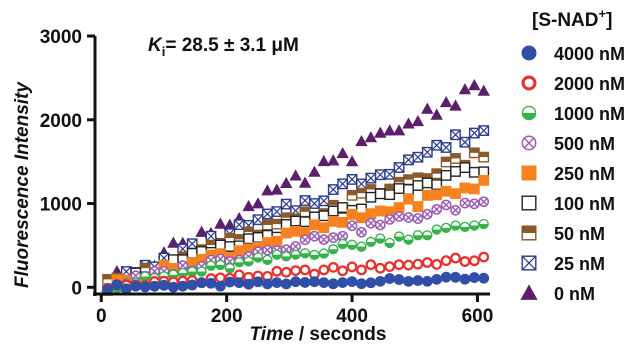 The image size is (640, 347). I want to click on x-tick-label: 200, so click(227, 316).